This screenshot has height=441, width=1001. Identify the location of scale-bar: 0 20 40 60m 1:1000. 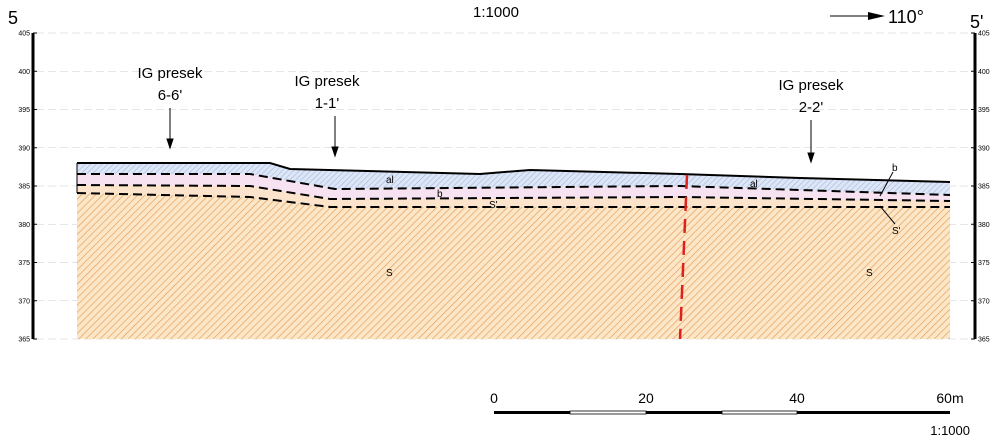
(730, 414).